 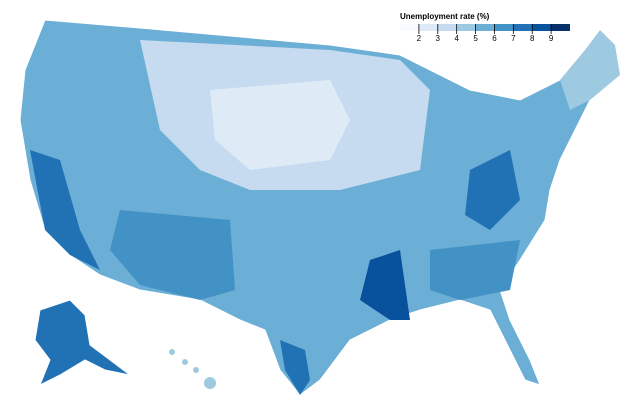 I want to click on legend-tick-label: 8, so click(x=532, y=38).